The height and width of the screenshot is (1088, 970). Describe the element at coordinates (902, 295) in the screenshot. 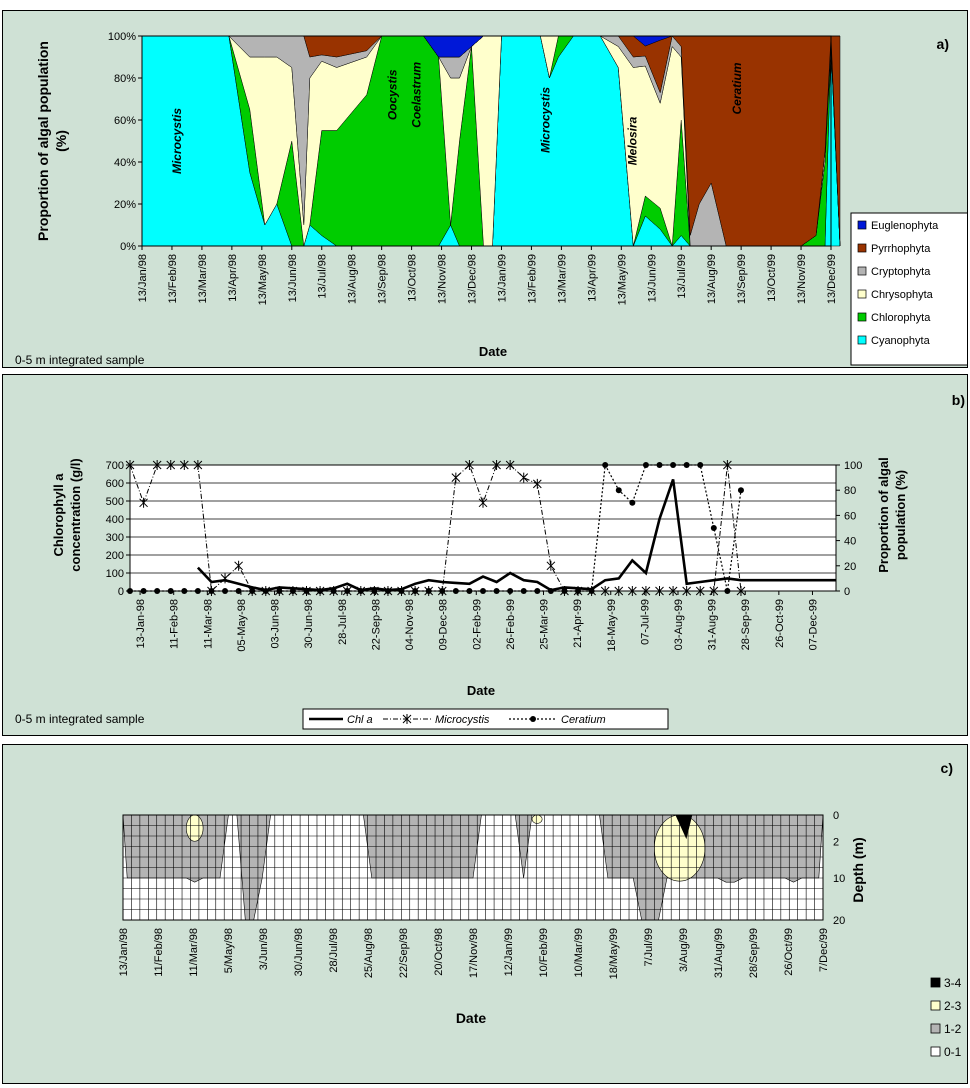

I see `legend-label: Chrysophyta` at that location.